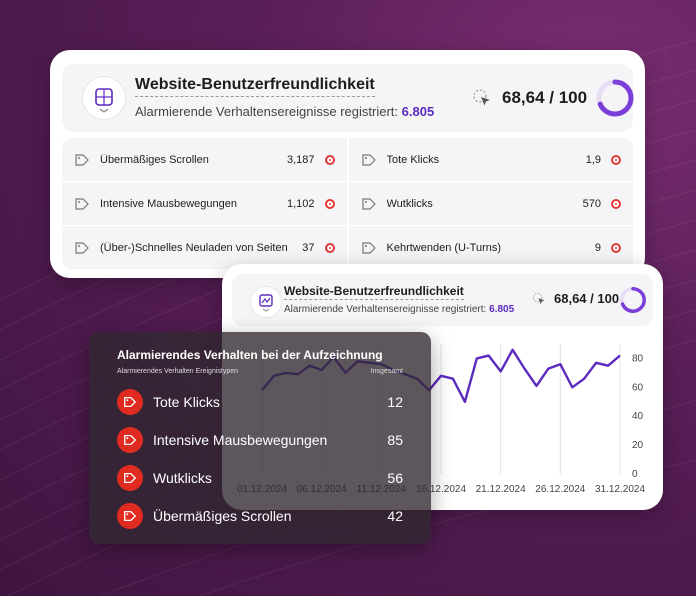 This screenshot has width=696, height=596. What do you see at coordinates (638, 445) in the screenshot?
I see `y-tick-label: 20` at bounding box center [638, 445].